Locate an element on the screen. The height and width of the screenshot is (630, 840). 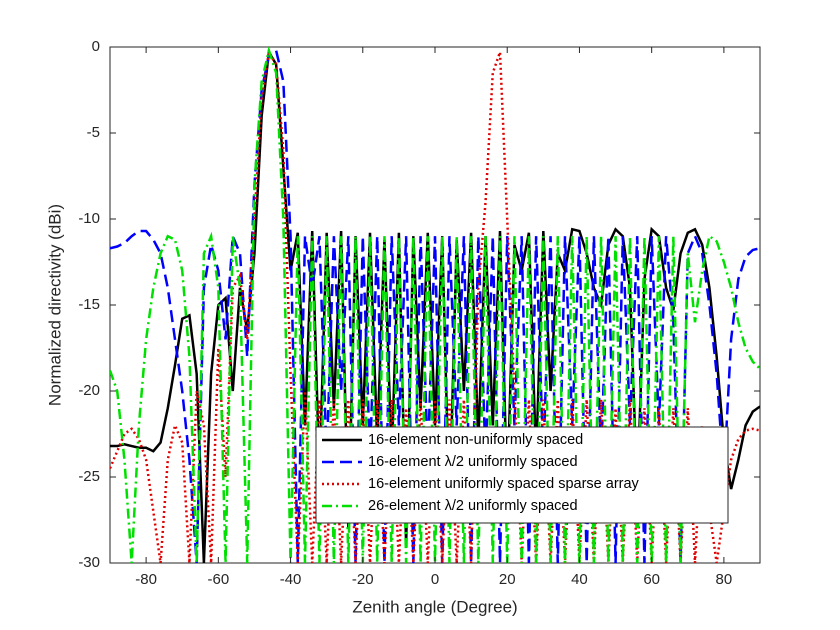
x-tick-label: 40 is located at coordinates (579, 579).